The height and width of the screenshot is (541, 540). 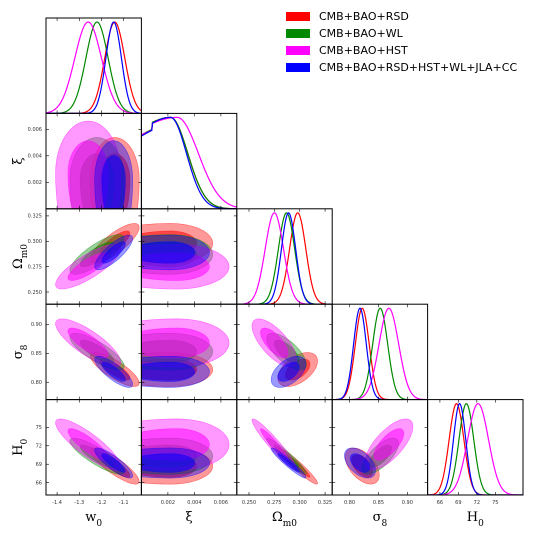 I want to click on y-axis-label-H0: H0, so click(x=20, y=446).